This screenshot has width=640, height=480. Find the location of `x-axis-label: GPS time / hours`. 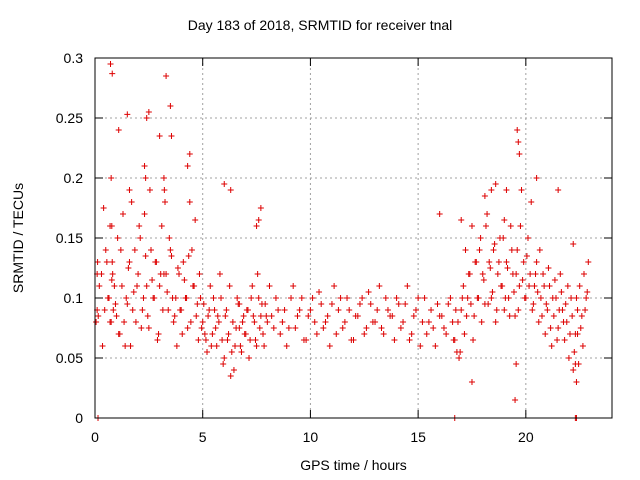

x-axis-label: GPS time / hours is located at coordinates (353, 465).